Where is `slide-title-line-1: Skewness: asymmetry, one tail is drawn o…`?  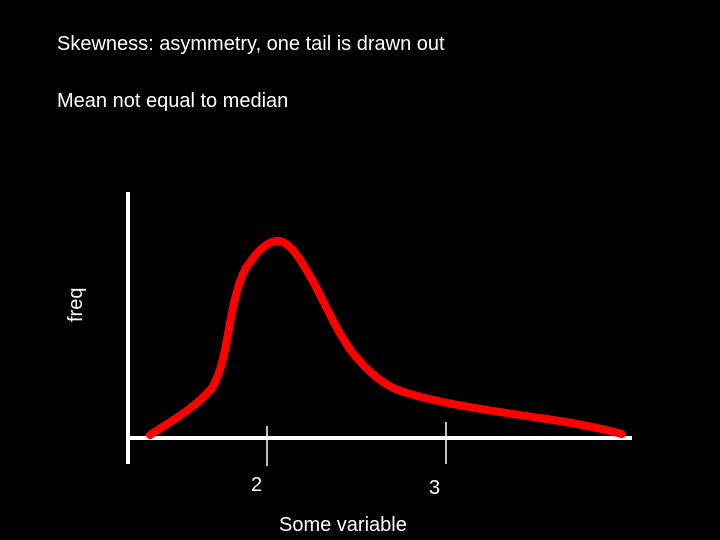 slide-title-line-1: Skewness: asymmetry, one tail is drawn o… is located at coordinates (251, 44).